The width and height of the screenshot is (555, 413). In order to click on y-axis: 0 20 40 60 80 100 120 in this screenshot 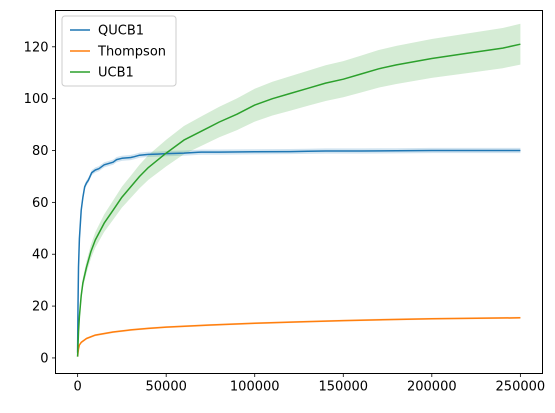, I will do `click(40, 203)`.